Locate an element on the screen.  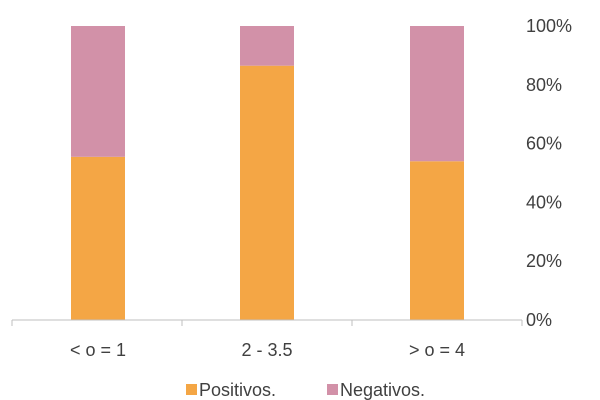
x-axis-category-labels: < o = 1 2 - 3.5 > o = 4 is located at coordinates (267, 350).